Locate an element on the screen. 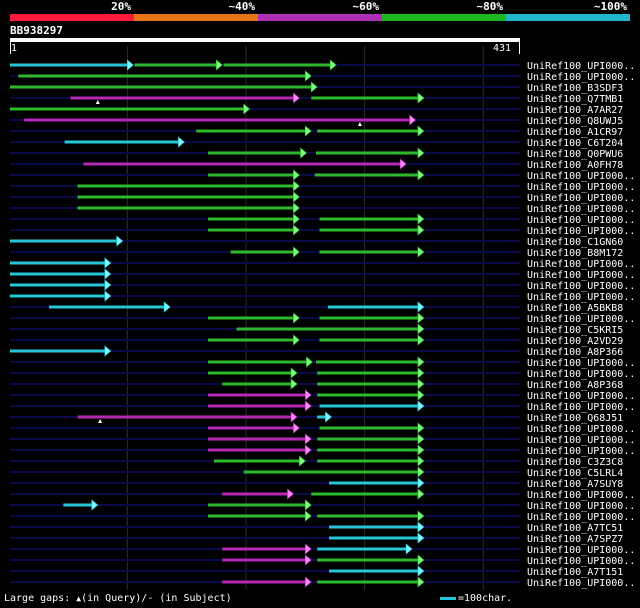 Image resolution: width=640 pixels, height=608 pixels. hit-label: UniRef100_A7T151 is located at coordinates (575, 572).